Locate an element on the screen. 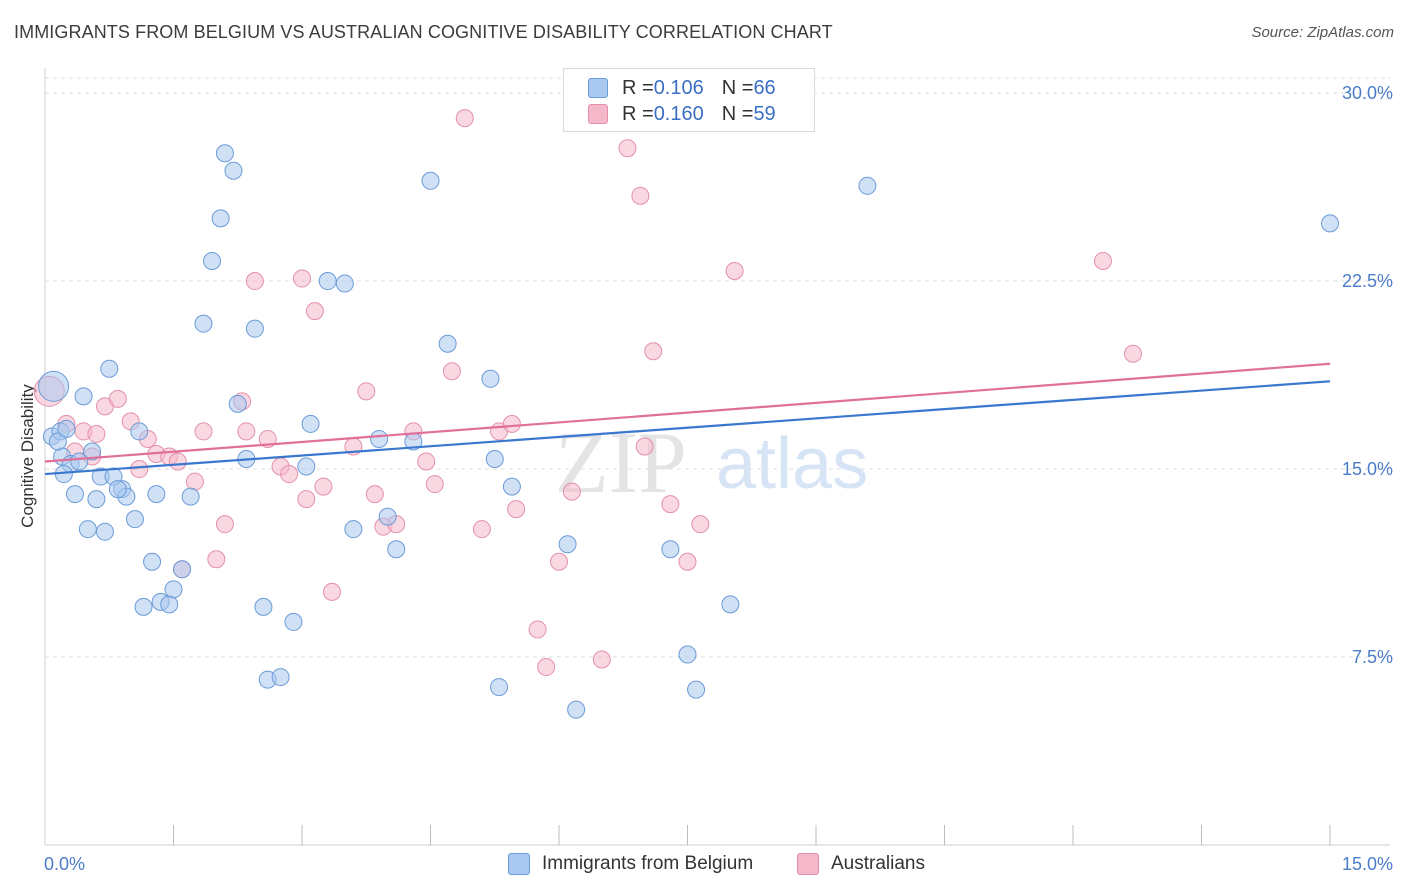  x-tick-label: 15.0% is located at coordinates (1367, 864).